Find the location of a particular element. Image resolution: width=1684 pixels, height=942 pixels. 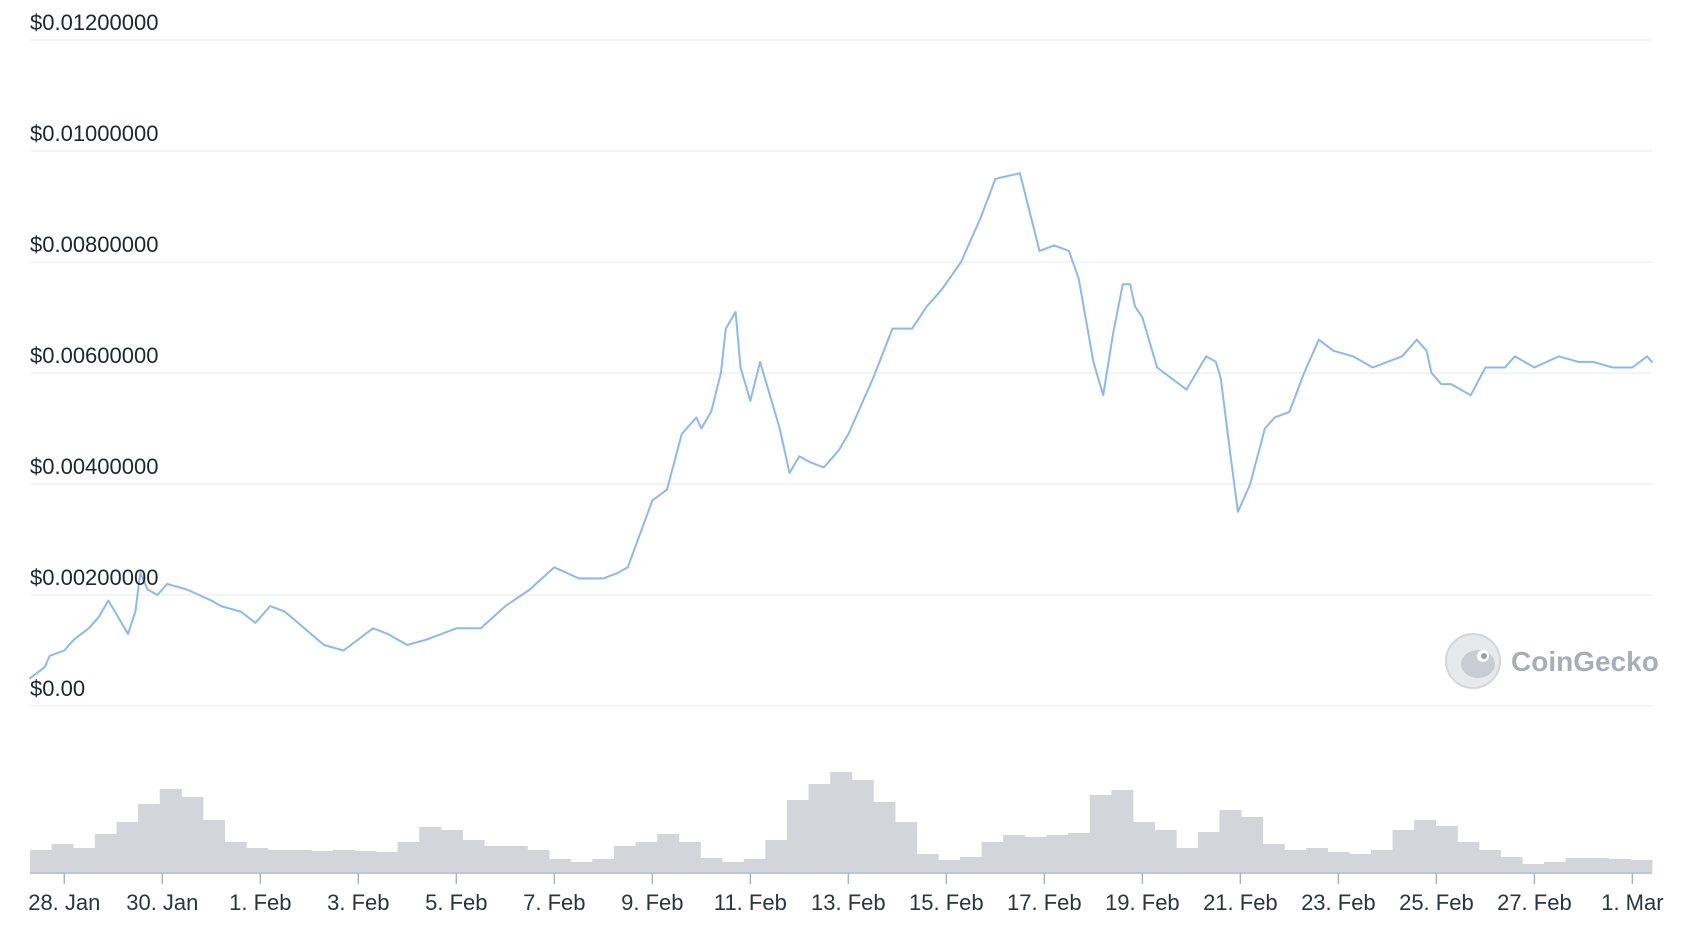

x-tick-label: 25. Feb is located at coordinates (1436, 902).